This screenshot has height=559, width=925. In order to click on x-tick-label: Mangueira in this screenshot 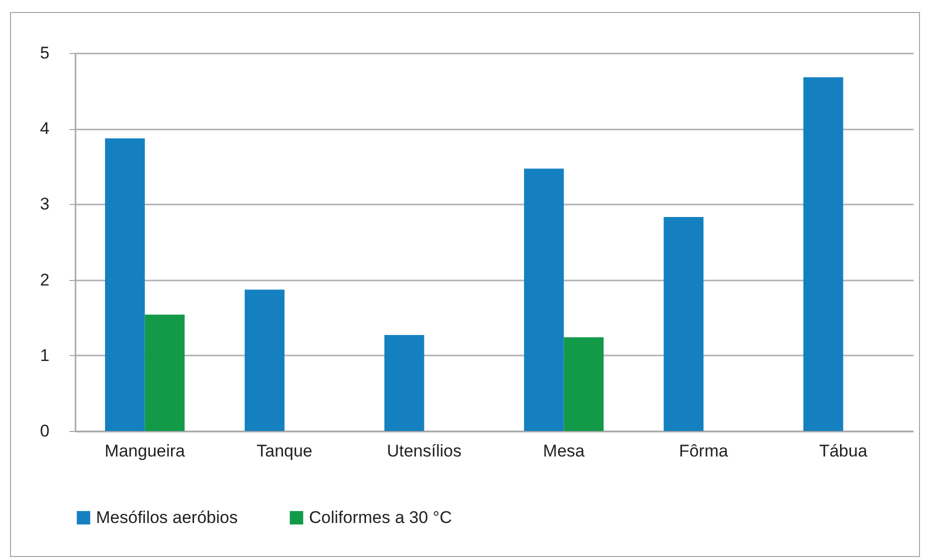, I will do `click(145, 451)`.